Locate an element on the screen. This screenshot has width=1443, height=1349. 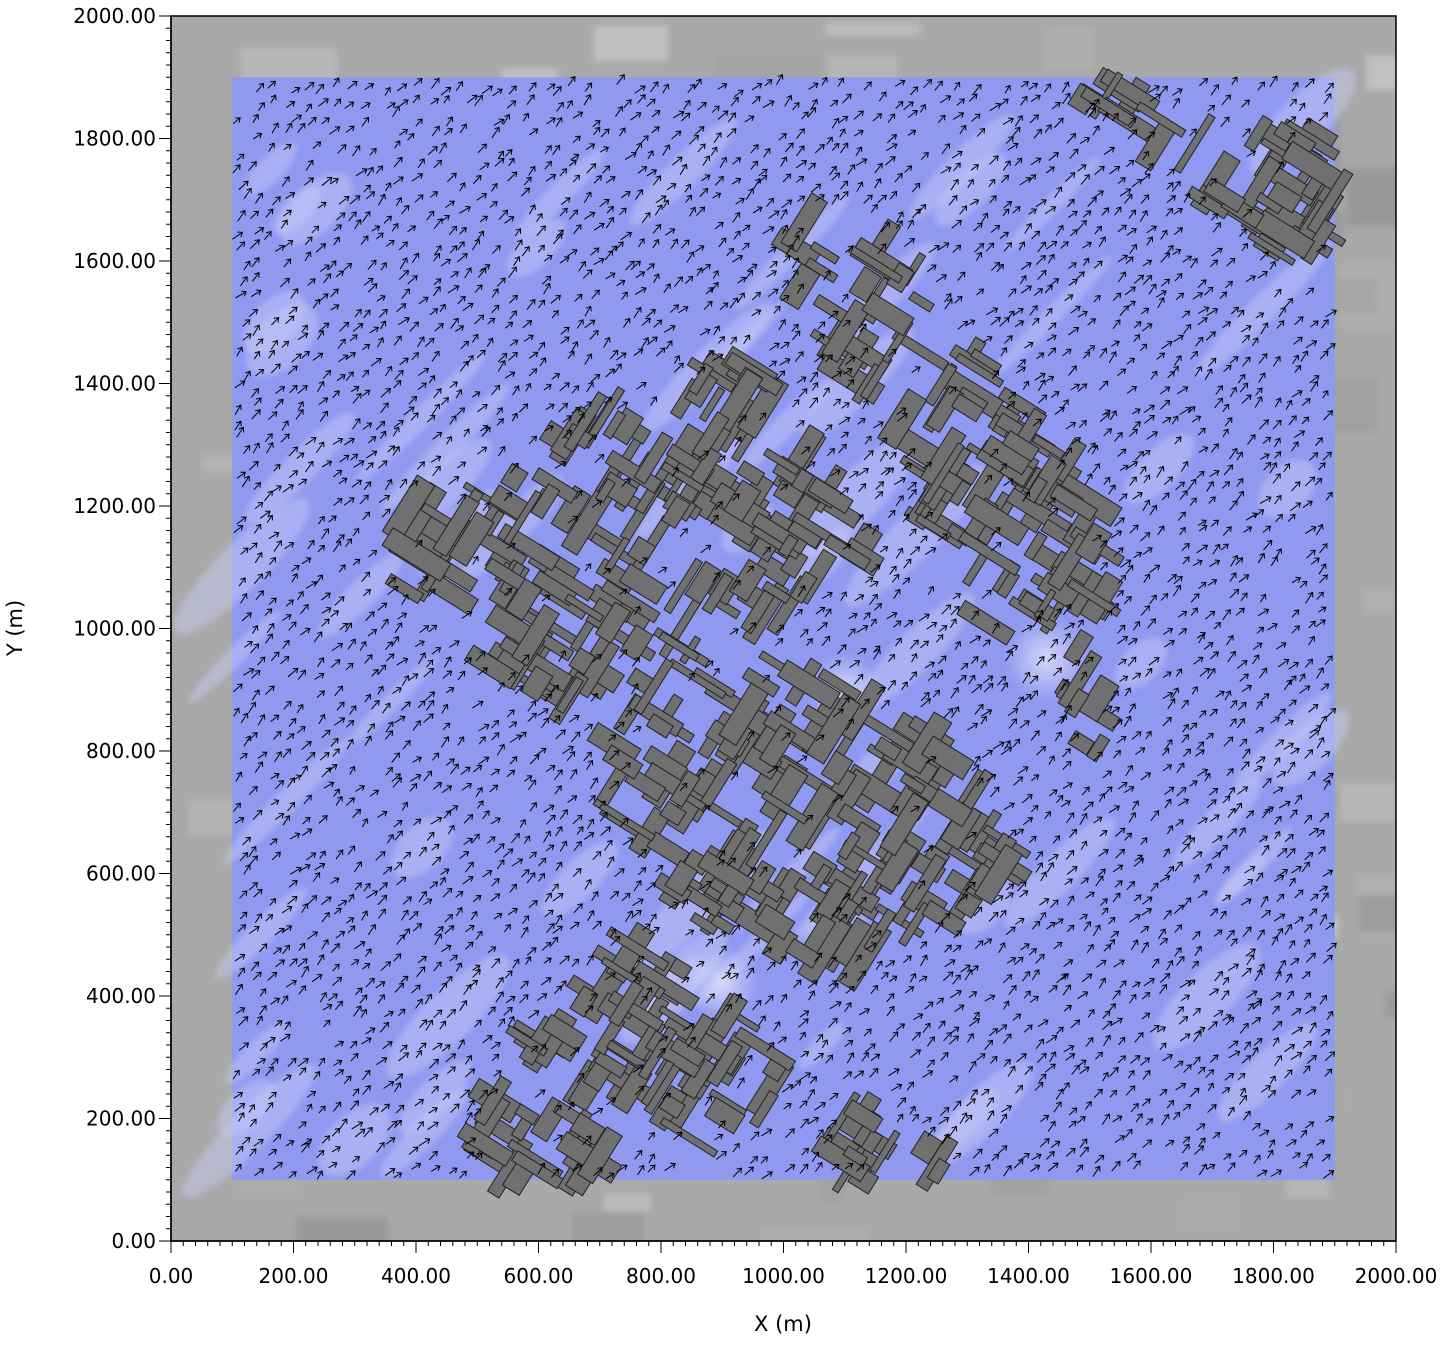
x-tick-label: 200.00 is located at coordinates (294, 1276).